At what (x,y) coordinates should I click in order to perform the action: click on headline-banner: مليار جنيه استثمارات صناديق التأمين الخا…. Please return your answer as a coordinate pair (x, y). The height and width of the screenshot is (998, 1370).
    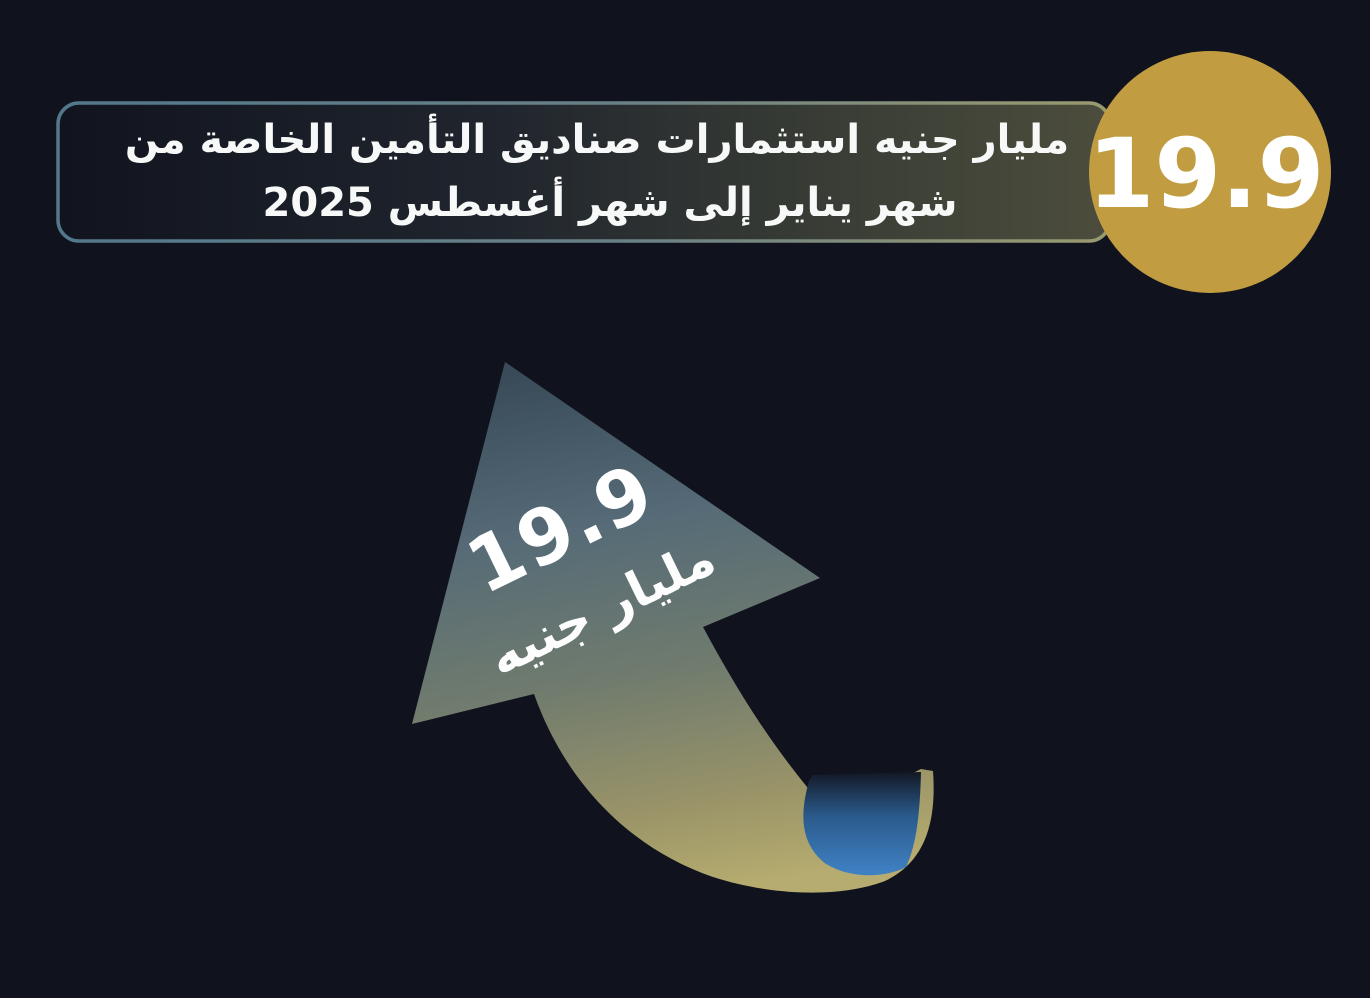
    Looking at the image, I should click on (584, 172).